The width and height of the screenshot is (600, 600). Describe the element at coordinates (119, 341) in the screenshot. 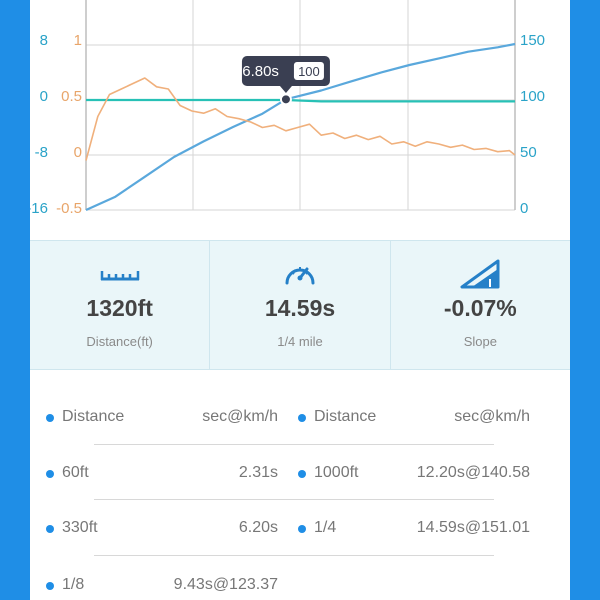

I see `stat-distance-label: Distance(ft)` at that location.